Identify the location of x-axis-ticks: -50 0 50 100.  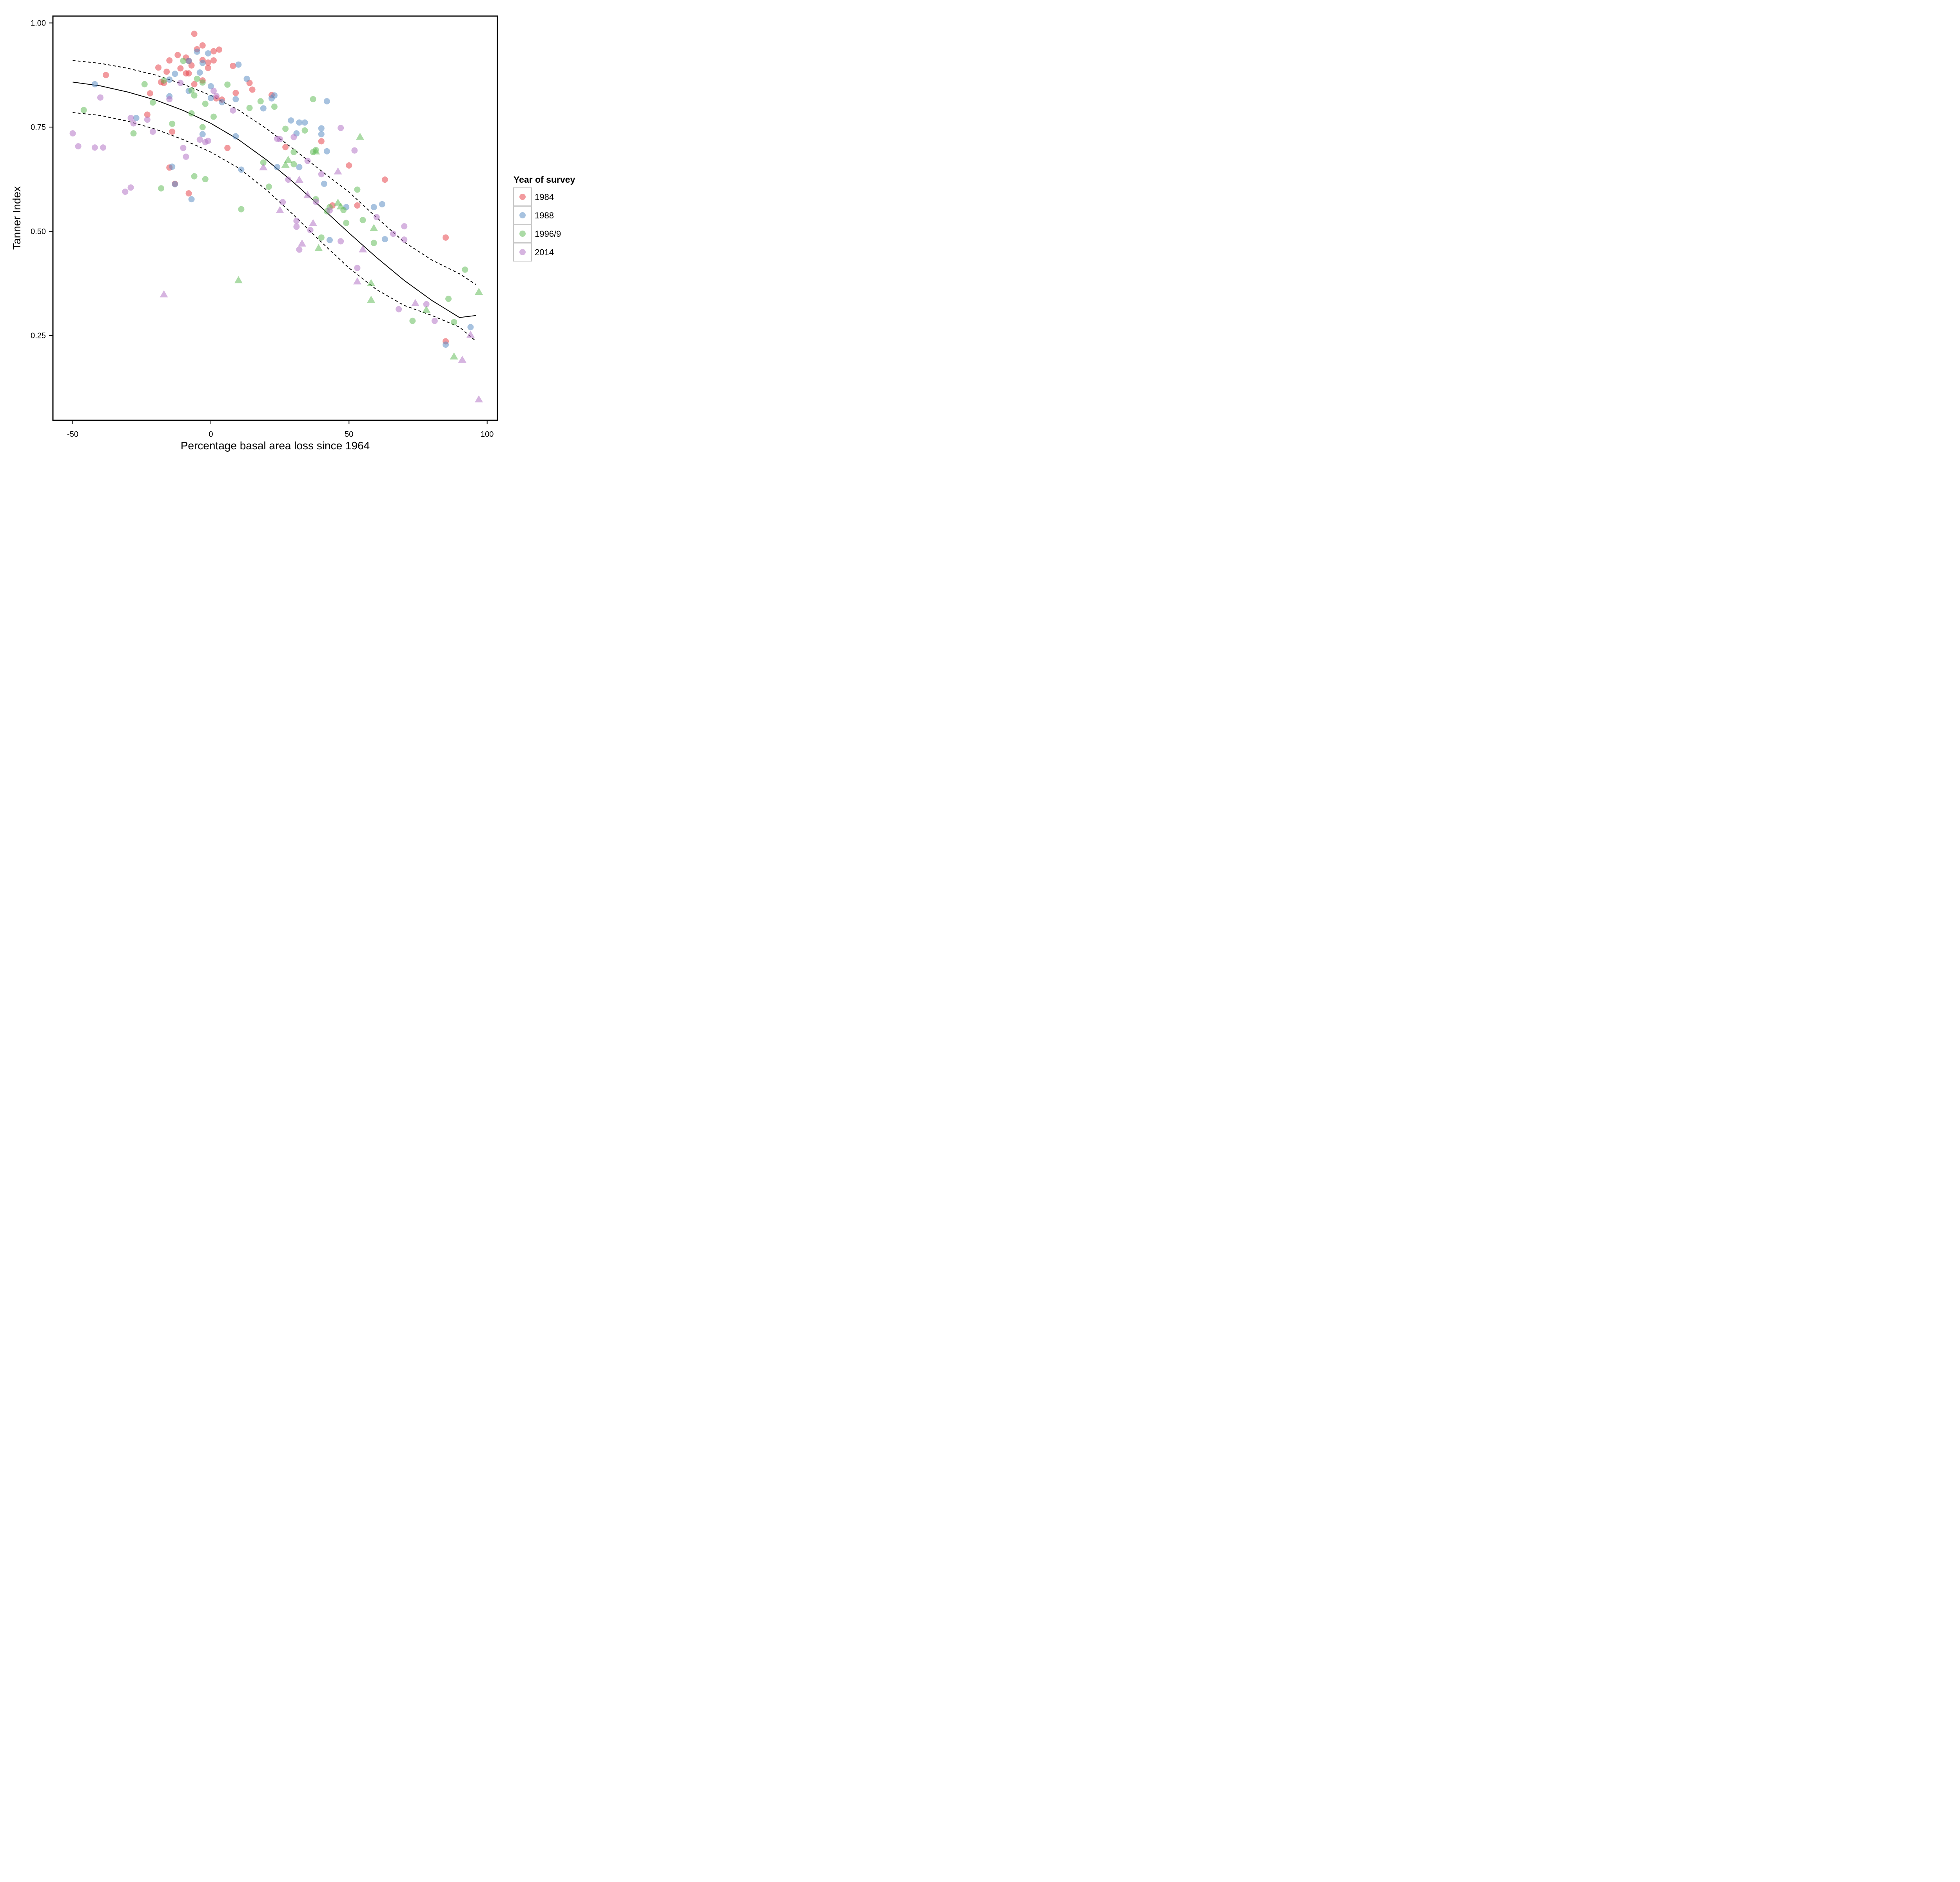
(280, 429).